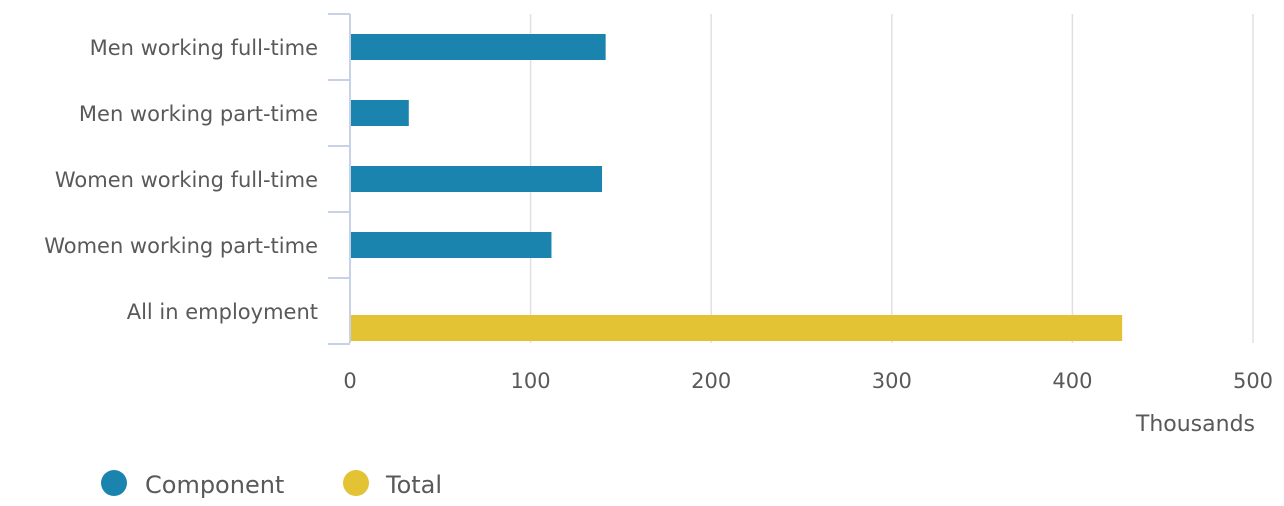 Image resolution: width=1284 pixels, height=506 pixels. I want to click on category-label-0: Men working full-time, so click(204, 48).